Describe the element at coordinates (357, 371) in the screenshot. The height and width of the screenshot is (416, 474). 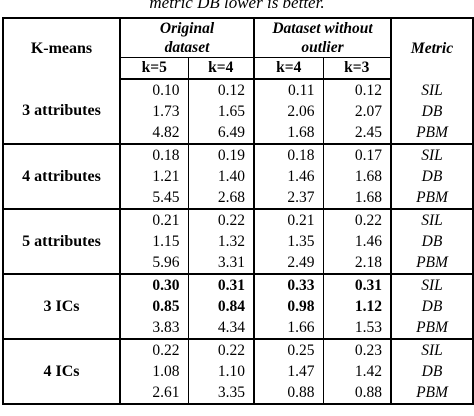
I see `value-cell: 1.42` at that location.